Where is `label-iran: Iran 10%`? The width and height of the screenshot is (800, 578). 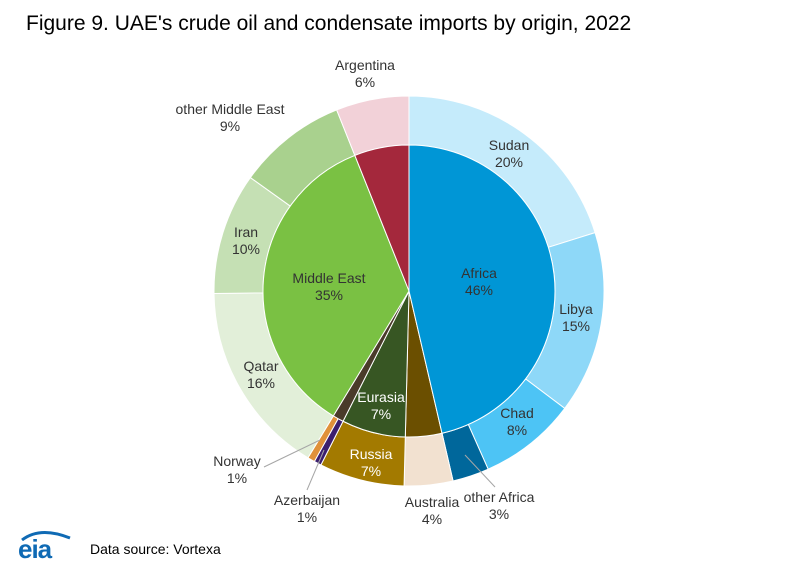 label-iran: Iran 10% is located at coordinates (246, 240).